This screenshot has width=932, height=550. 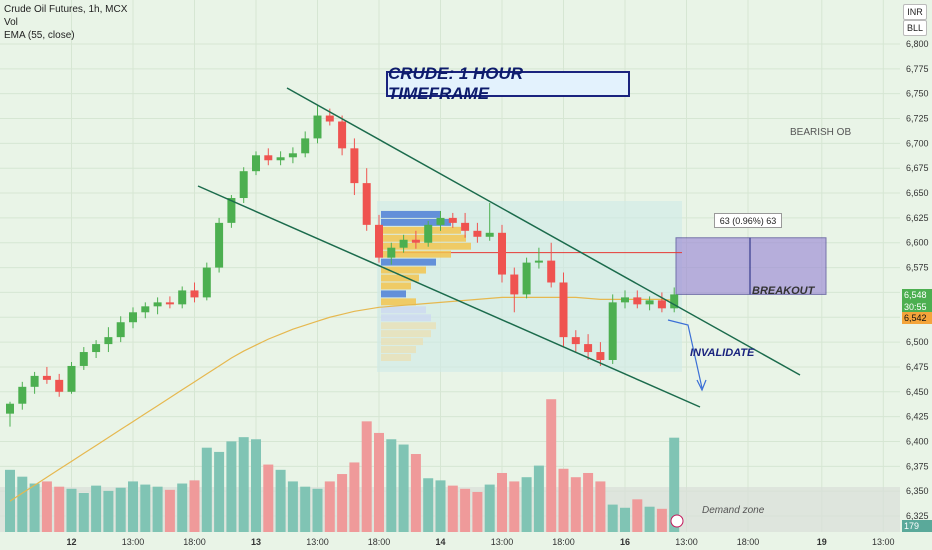 What do you see at coordinates (751, 266) in the screenshot?
I see `breakout-box` at bounding box center [751, 266].